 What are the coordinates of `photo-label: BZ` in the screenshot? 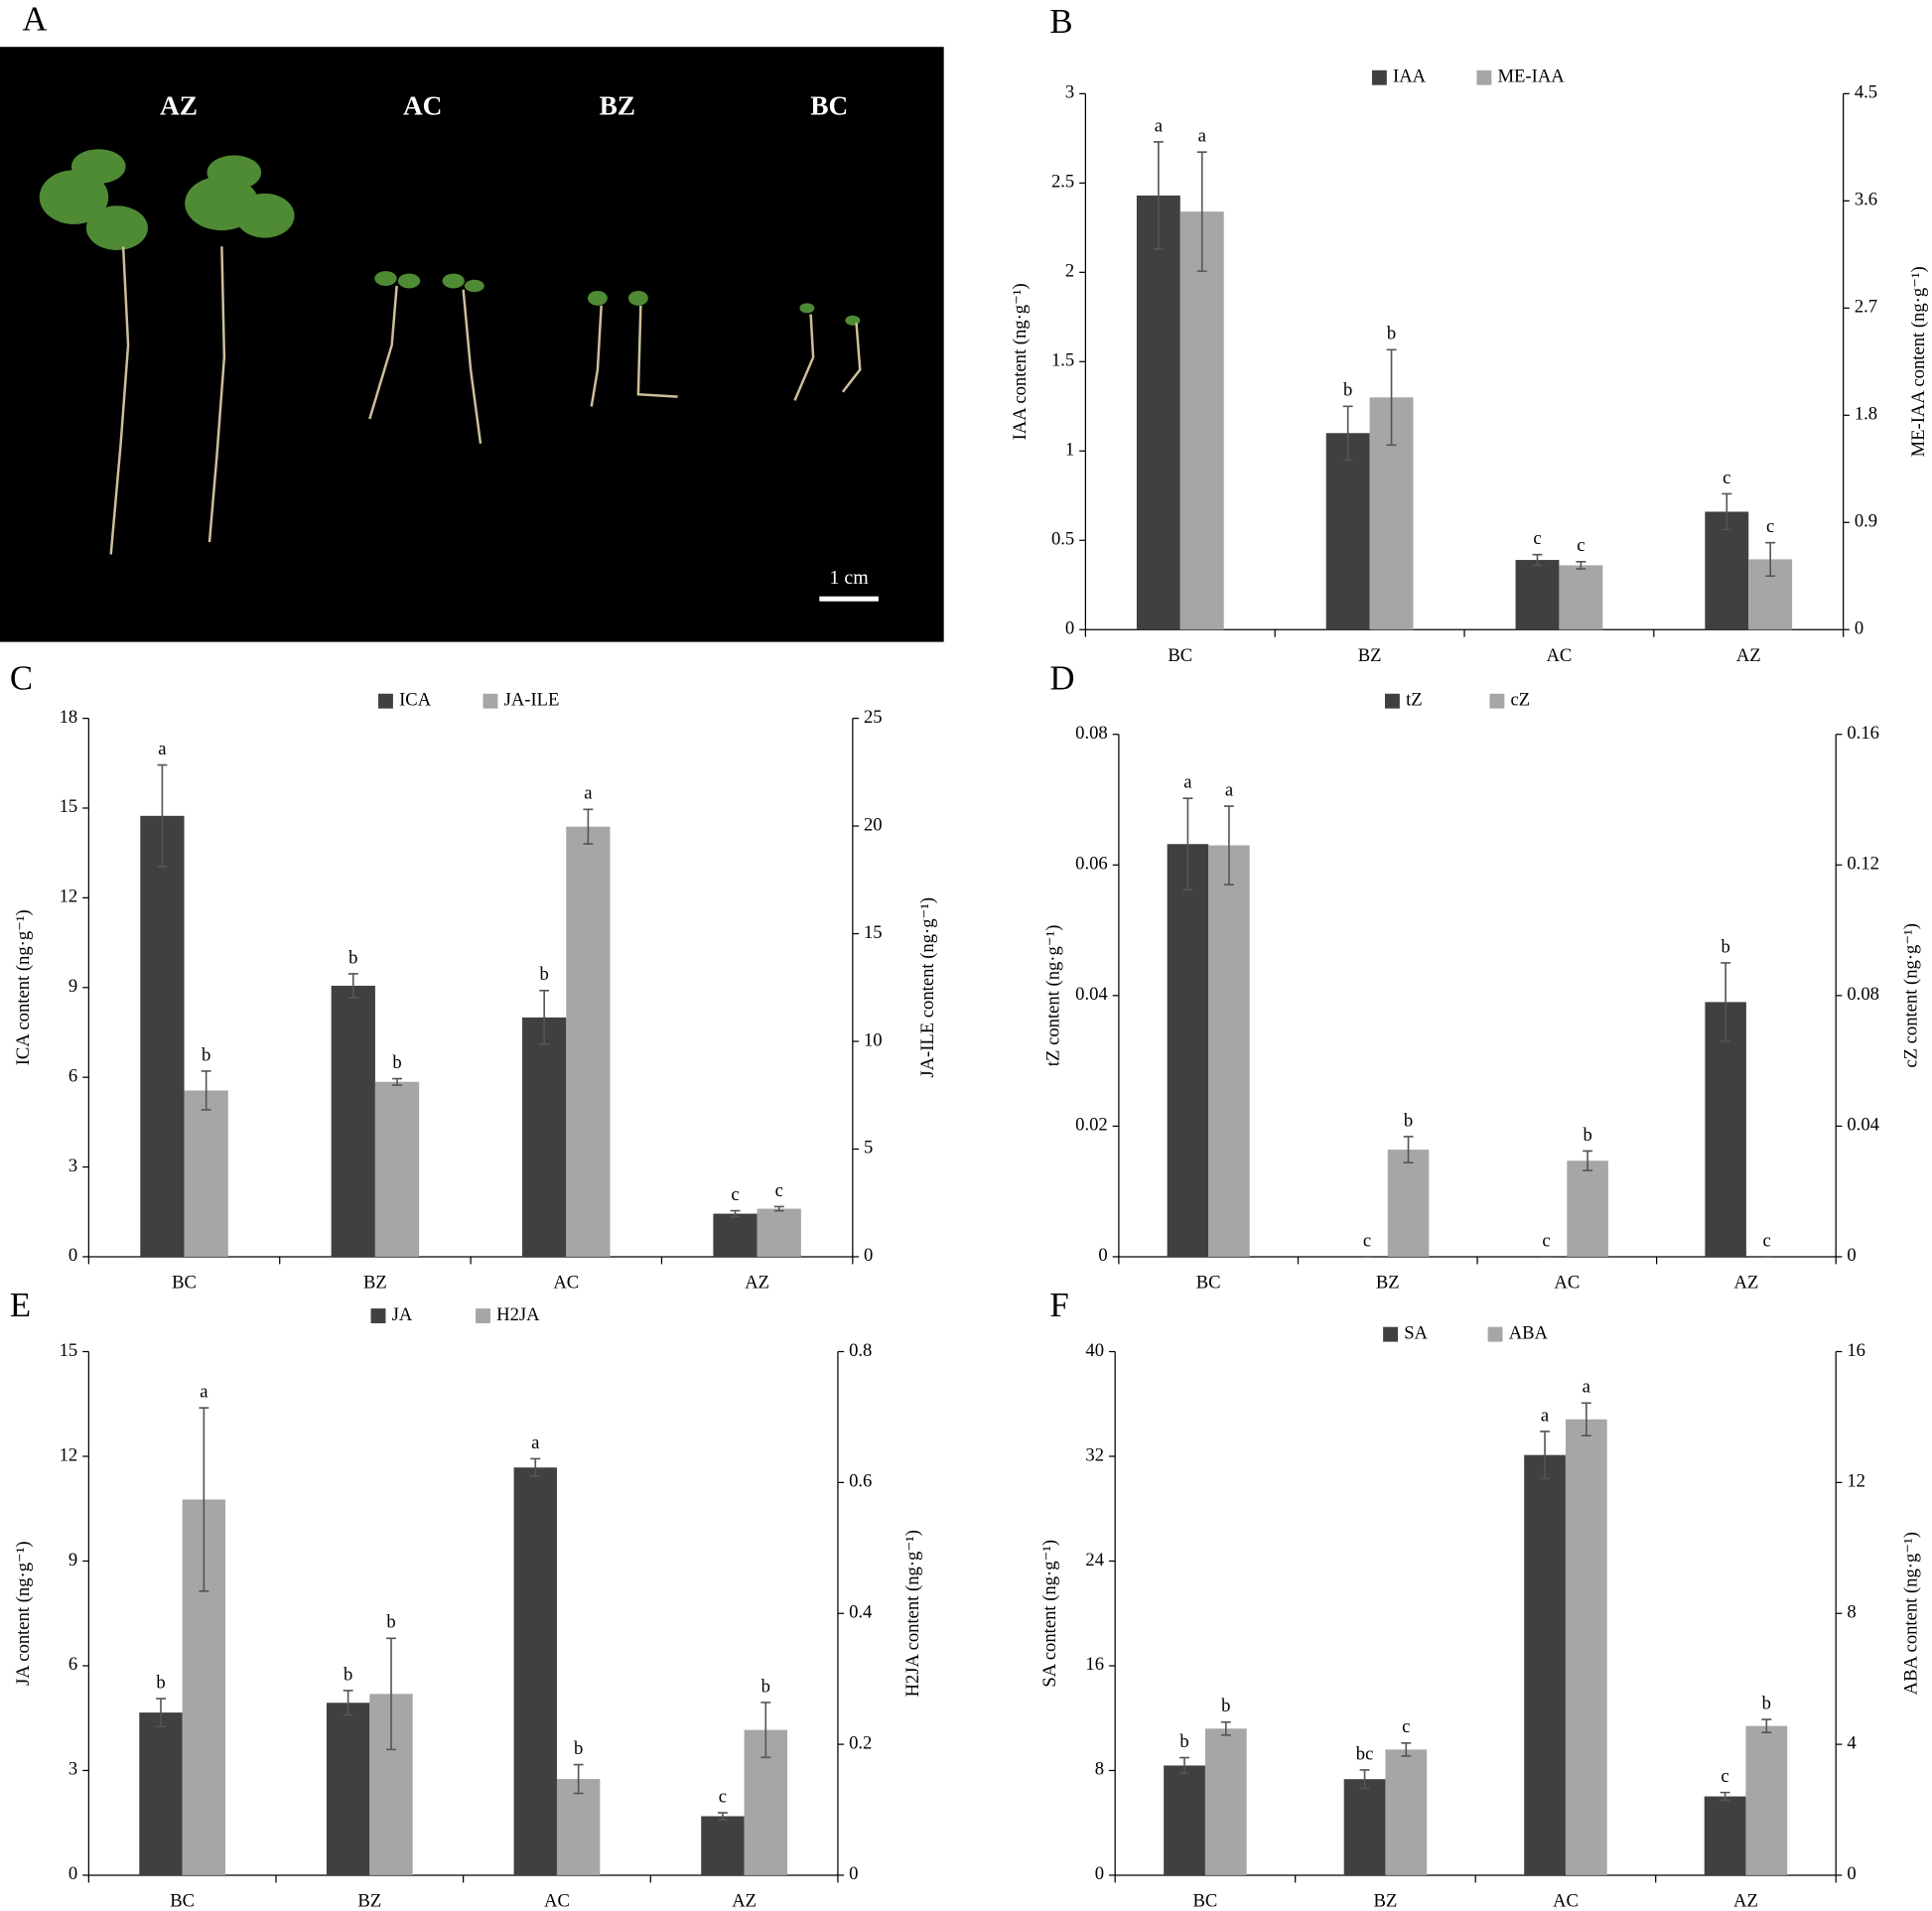 It's located at (618, 106).